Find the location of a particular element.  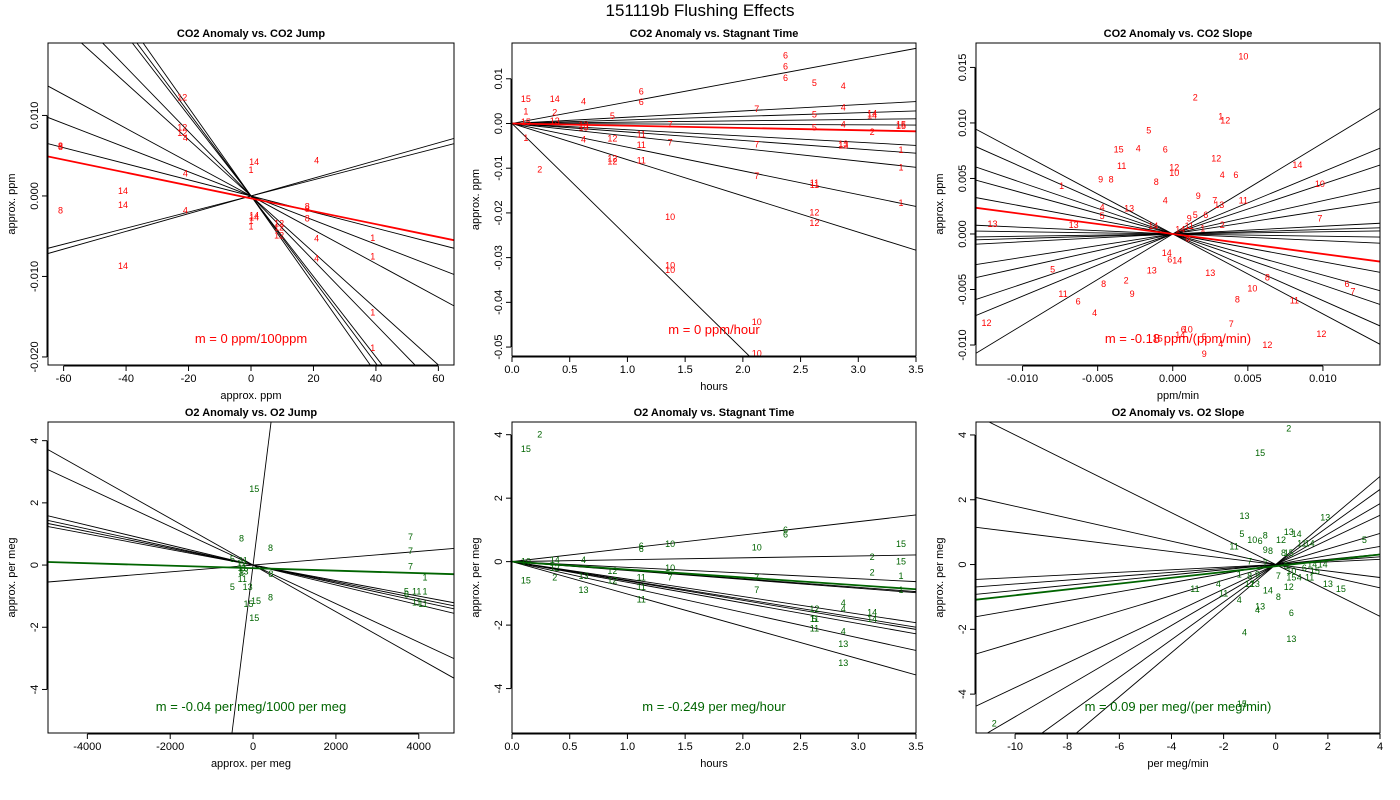

y-axis-label: approx. ppm is located at coordinates (476, 199).